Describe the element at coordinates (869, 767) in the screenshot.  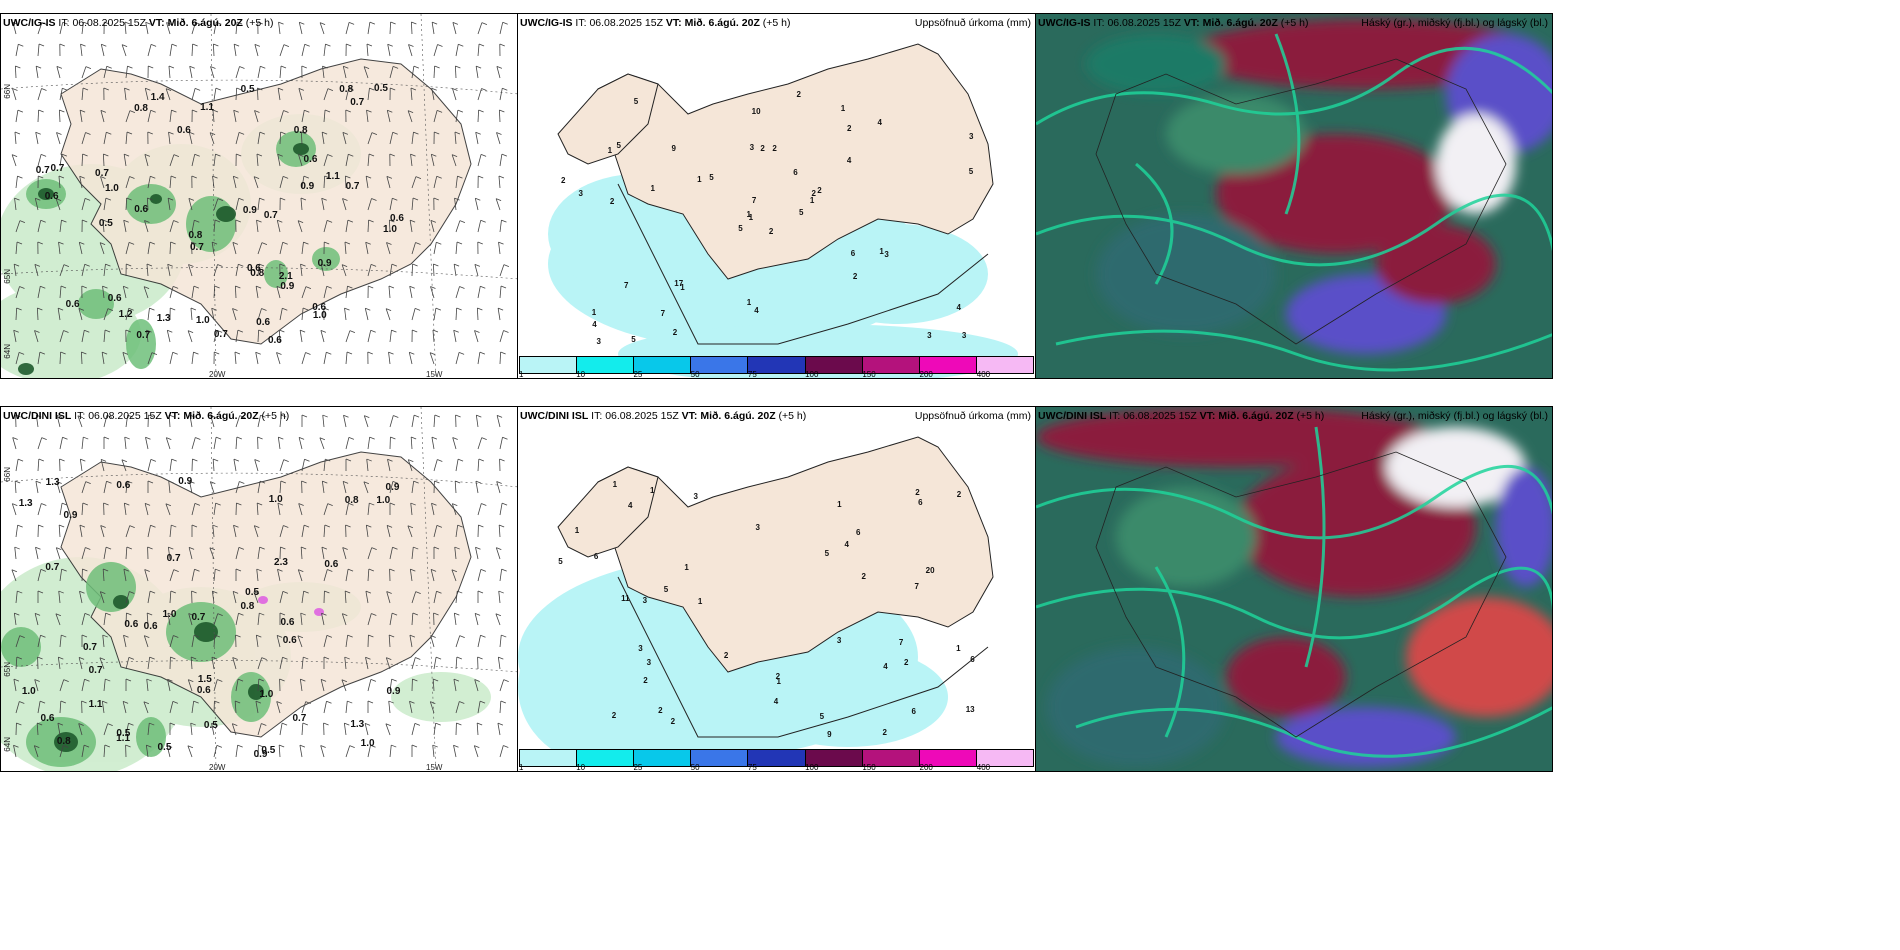
I see `colorbar-tick-label: 150` at that location.